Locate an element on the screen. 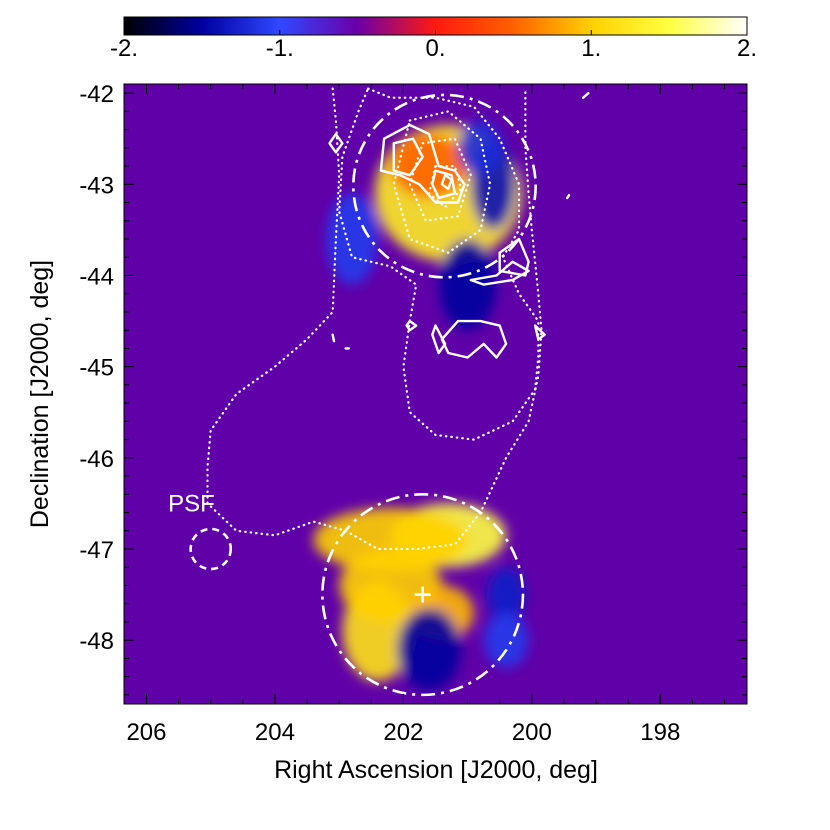  colorbar-tick-label: 2. is located at coordinates (747, 48).